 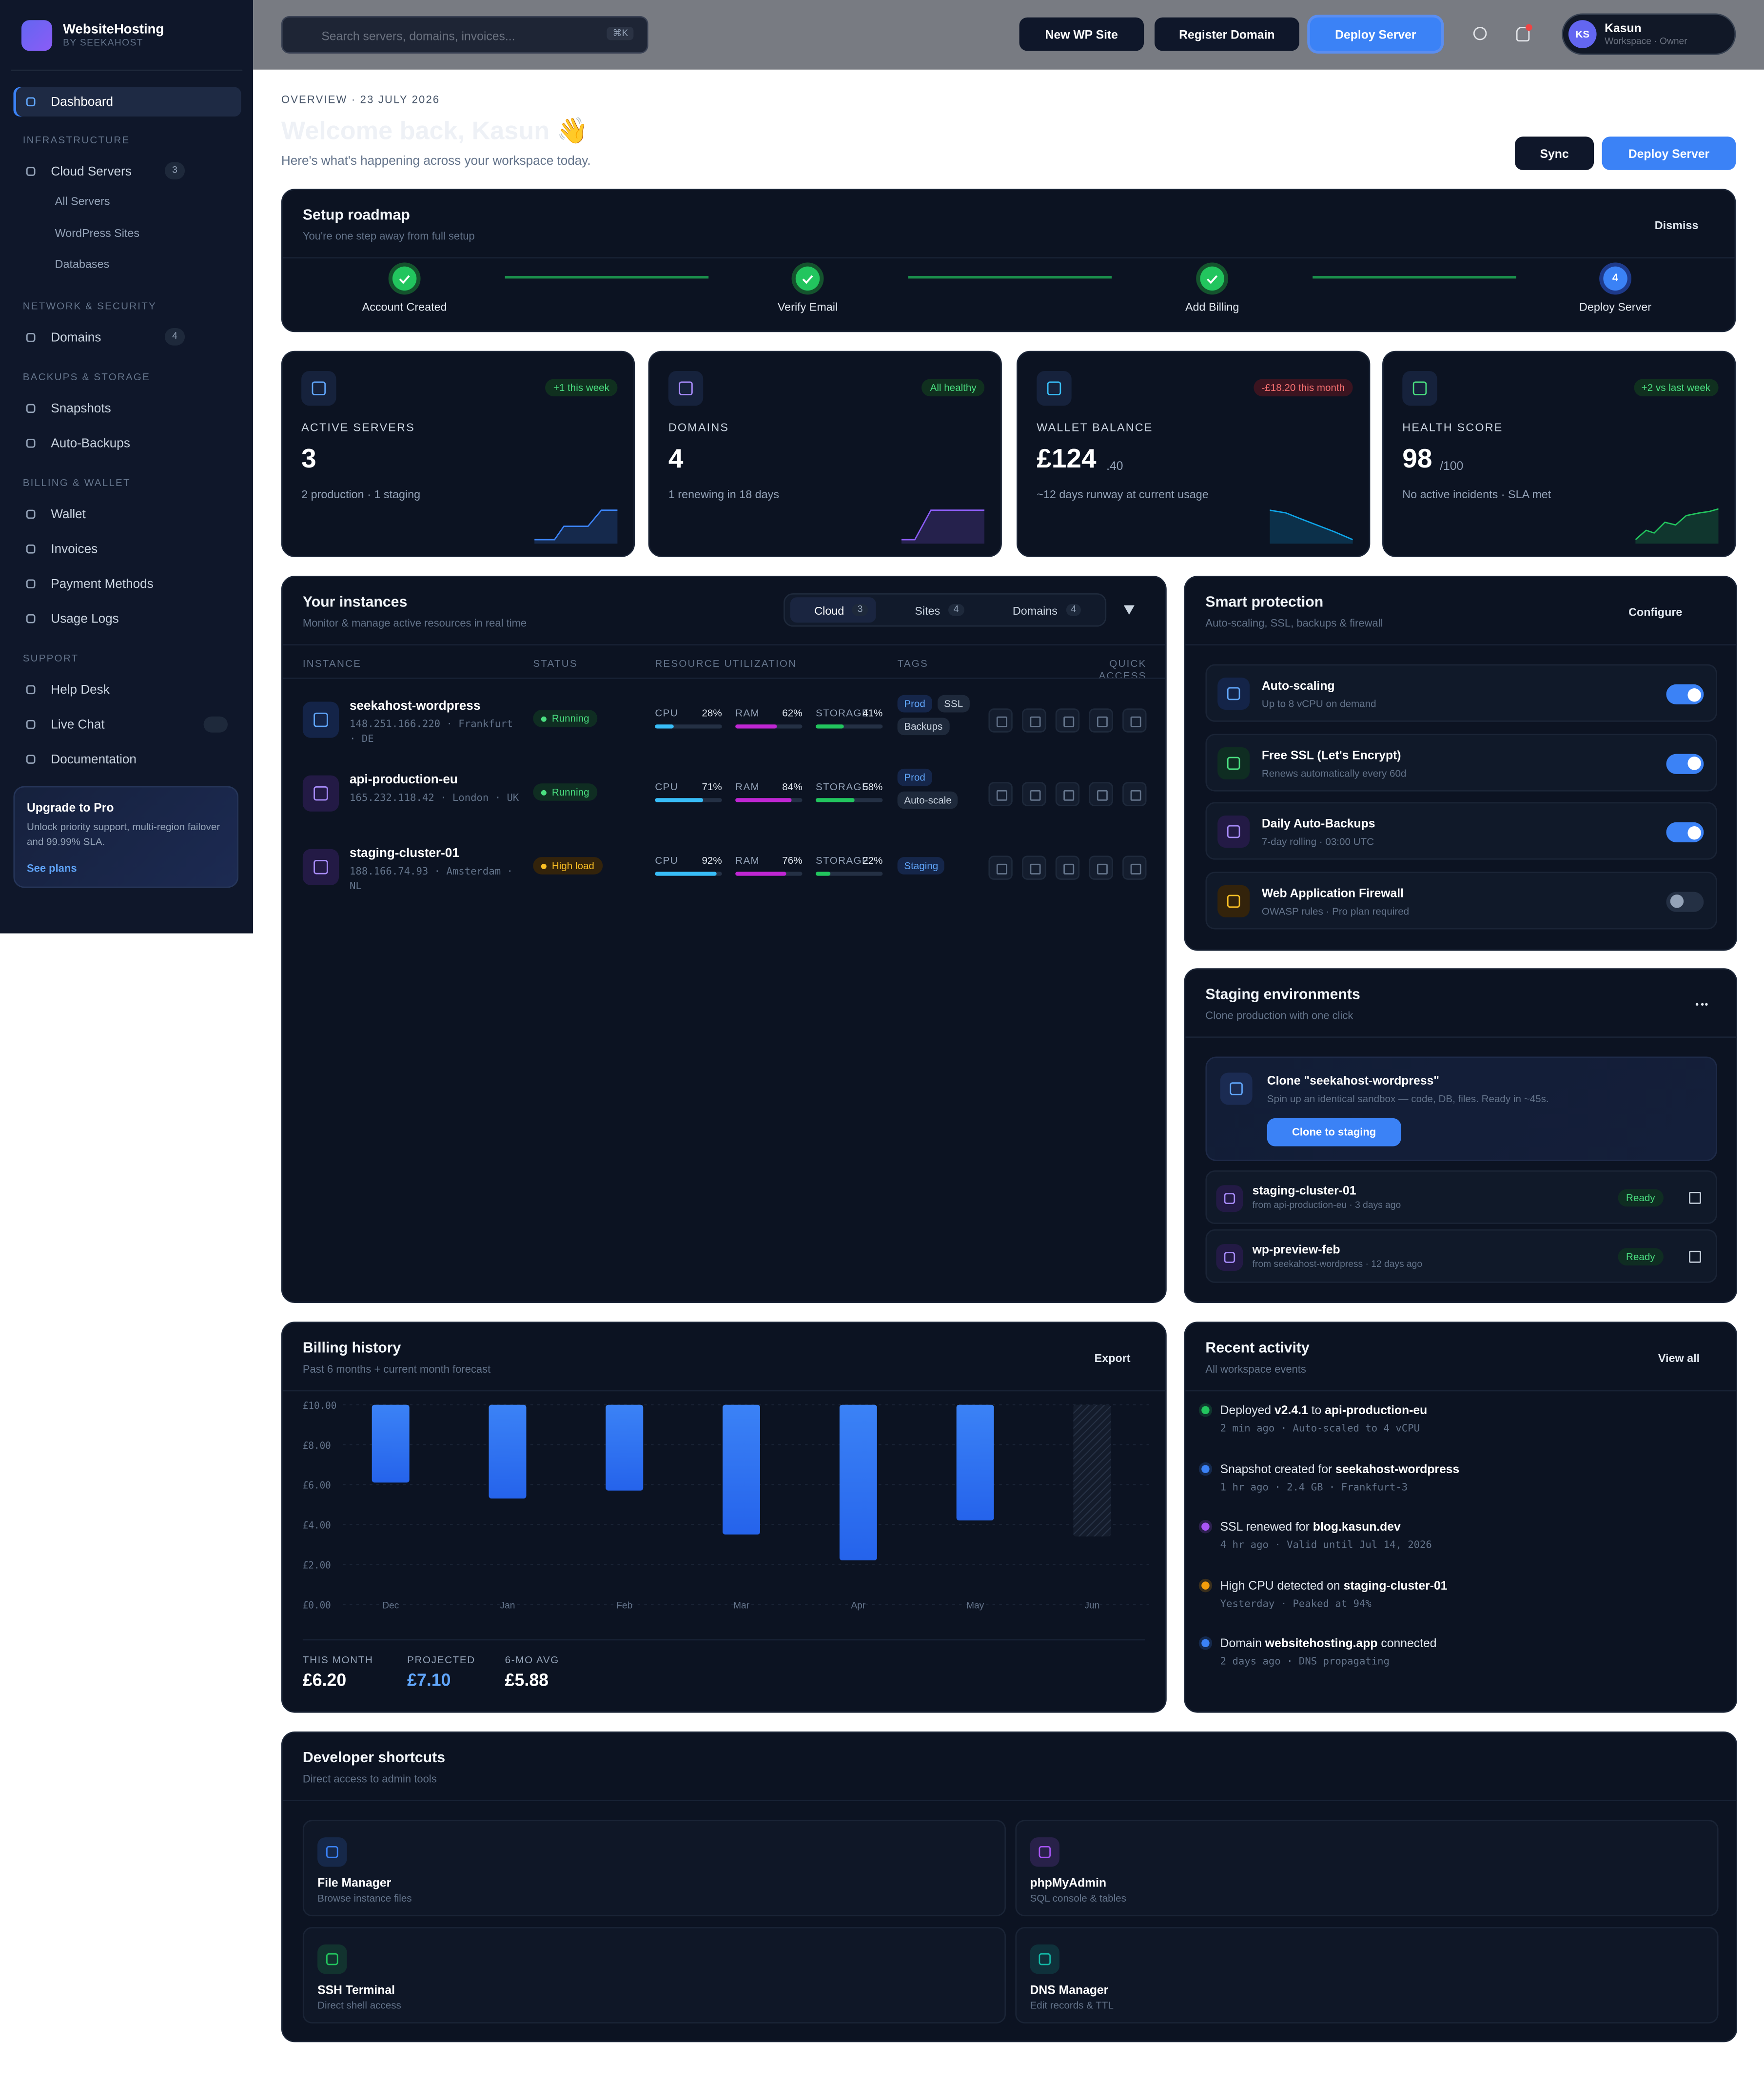 What do you see at coordinates (127, 443) in the screenshot?
I see `nav-item: Auto-Backups` at bounding box center [127, 443].